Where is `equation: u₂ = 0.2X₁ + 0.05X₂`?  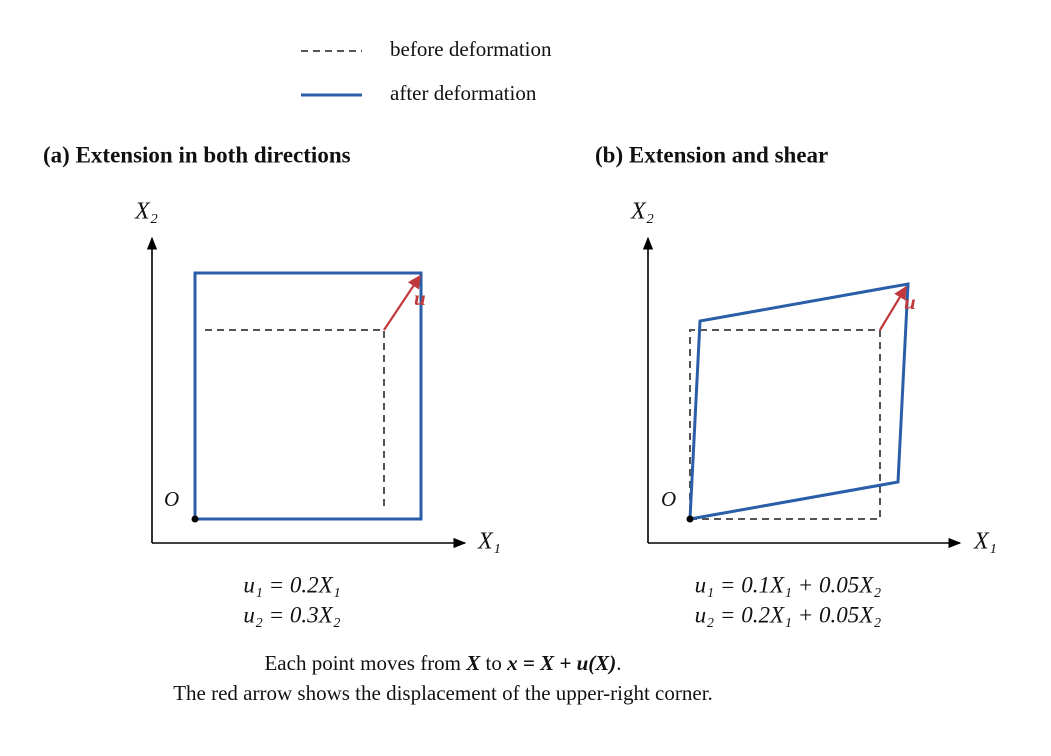
equation: u₂ = 0.2X₁ + 0.05X₂ is located at coordinates (788, 614).